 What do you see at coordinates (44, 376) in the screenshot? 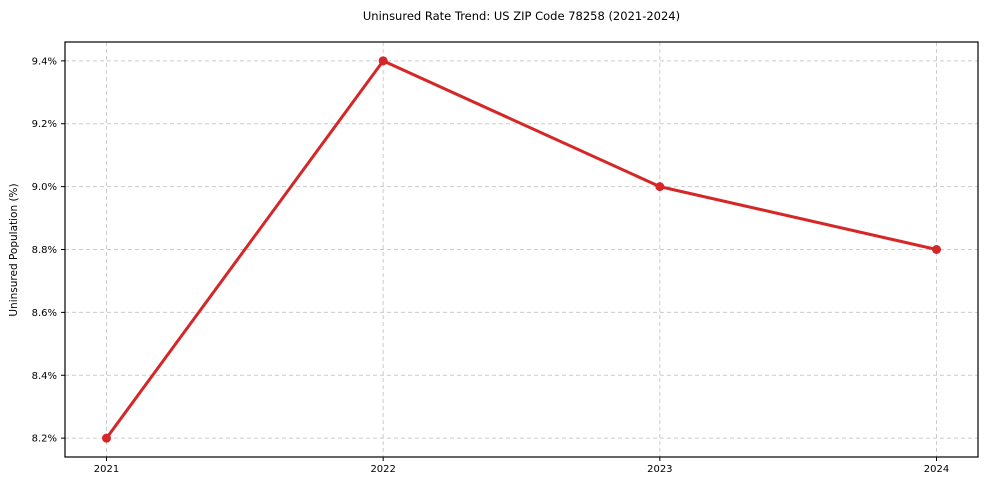
I see `y-tick-label: 8.4%` at bounding box center [44, 376].